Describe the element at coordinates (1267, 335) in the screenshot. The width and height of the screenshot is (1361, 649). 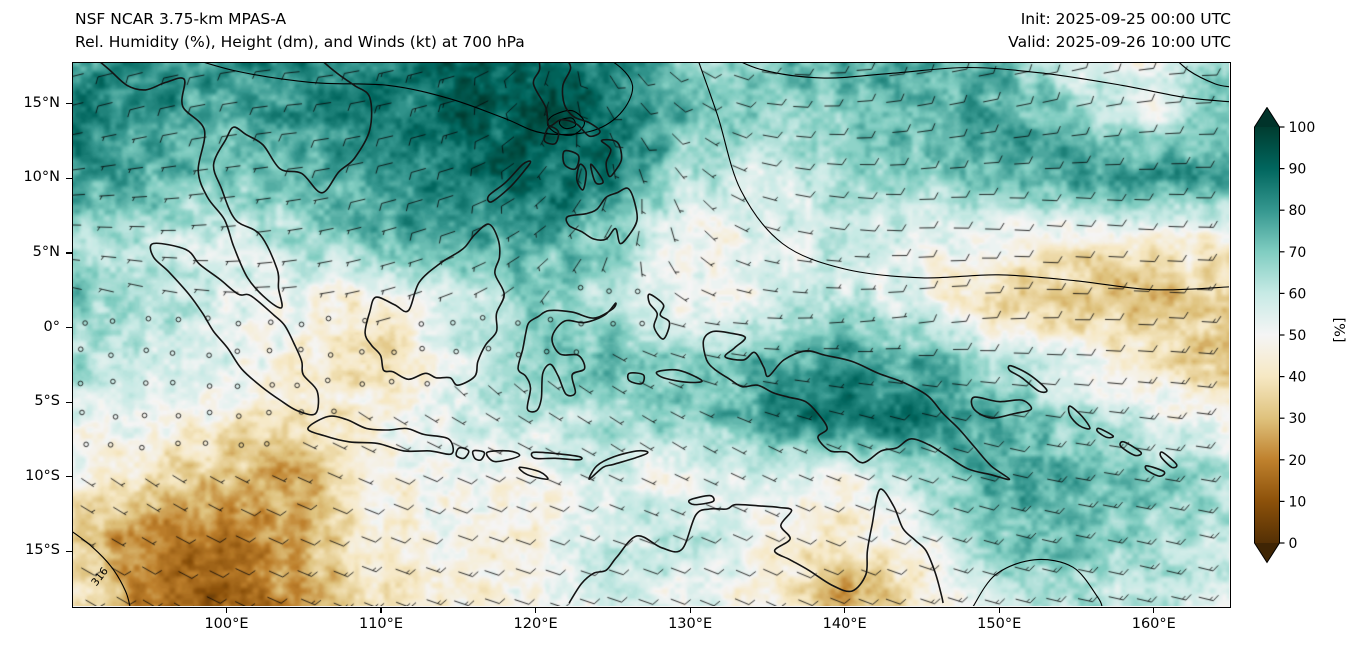
I see `colorbar-gradient` at that location.